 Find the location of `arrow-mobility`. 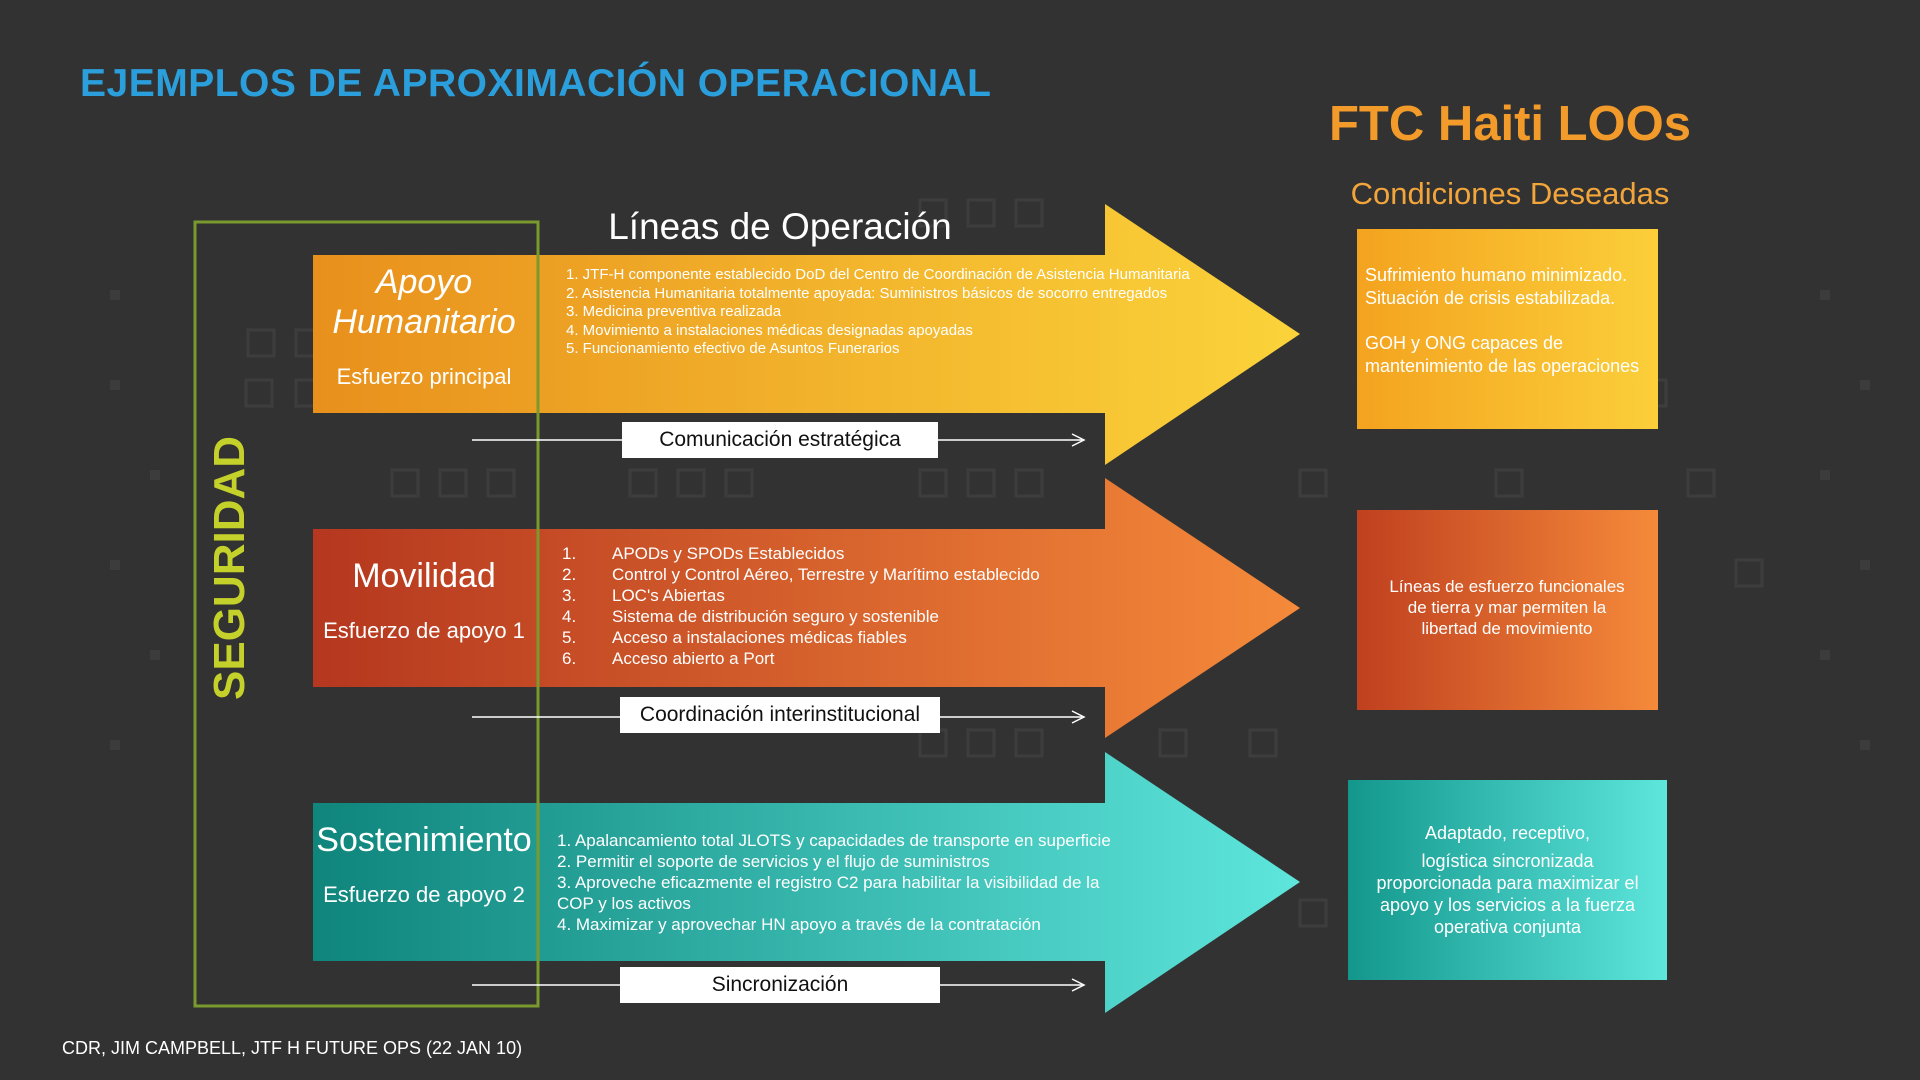

arrow-mobility is located at coordinates (806, 608).